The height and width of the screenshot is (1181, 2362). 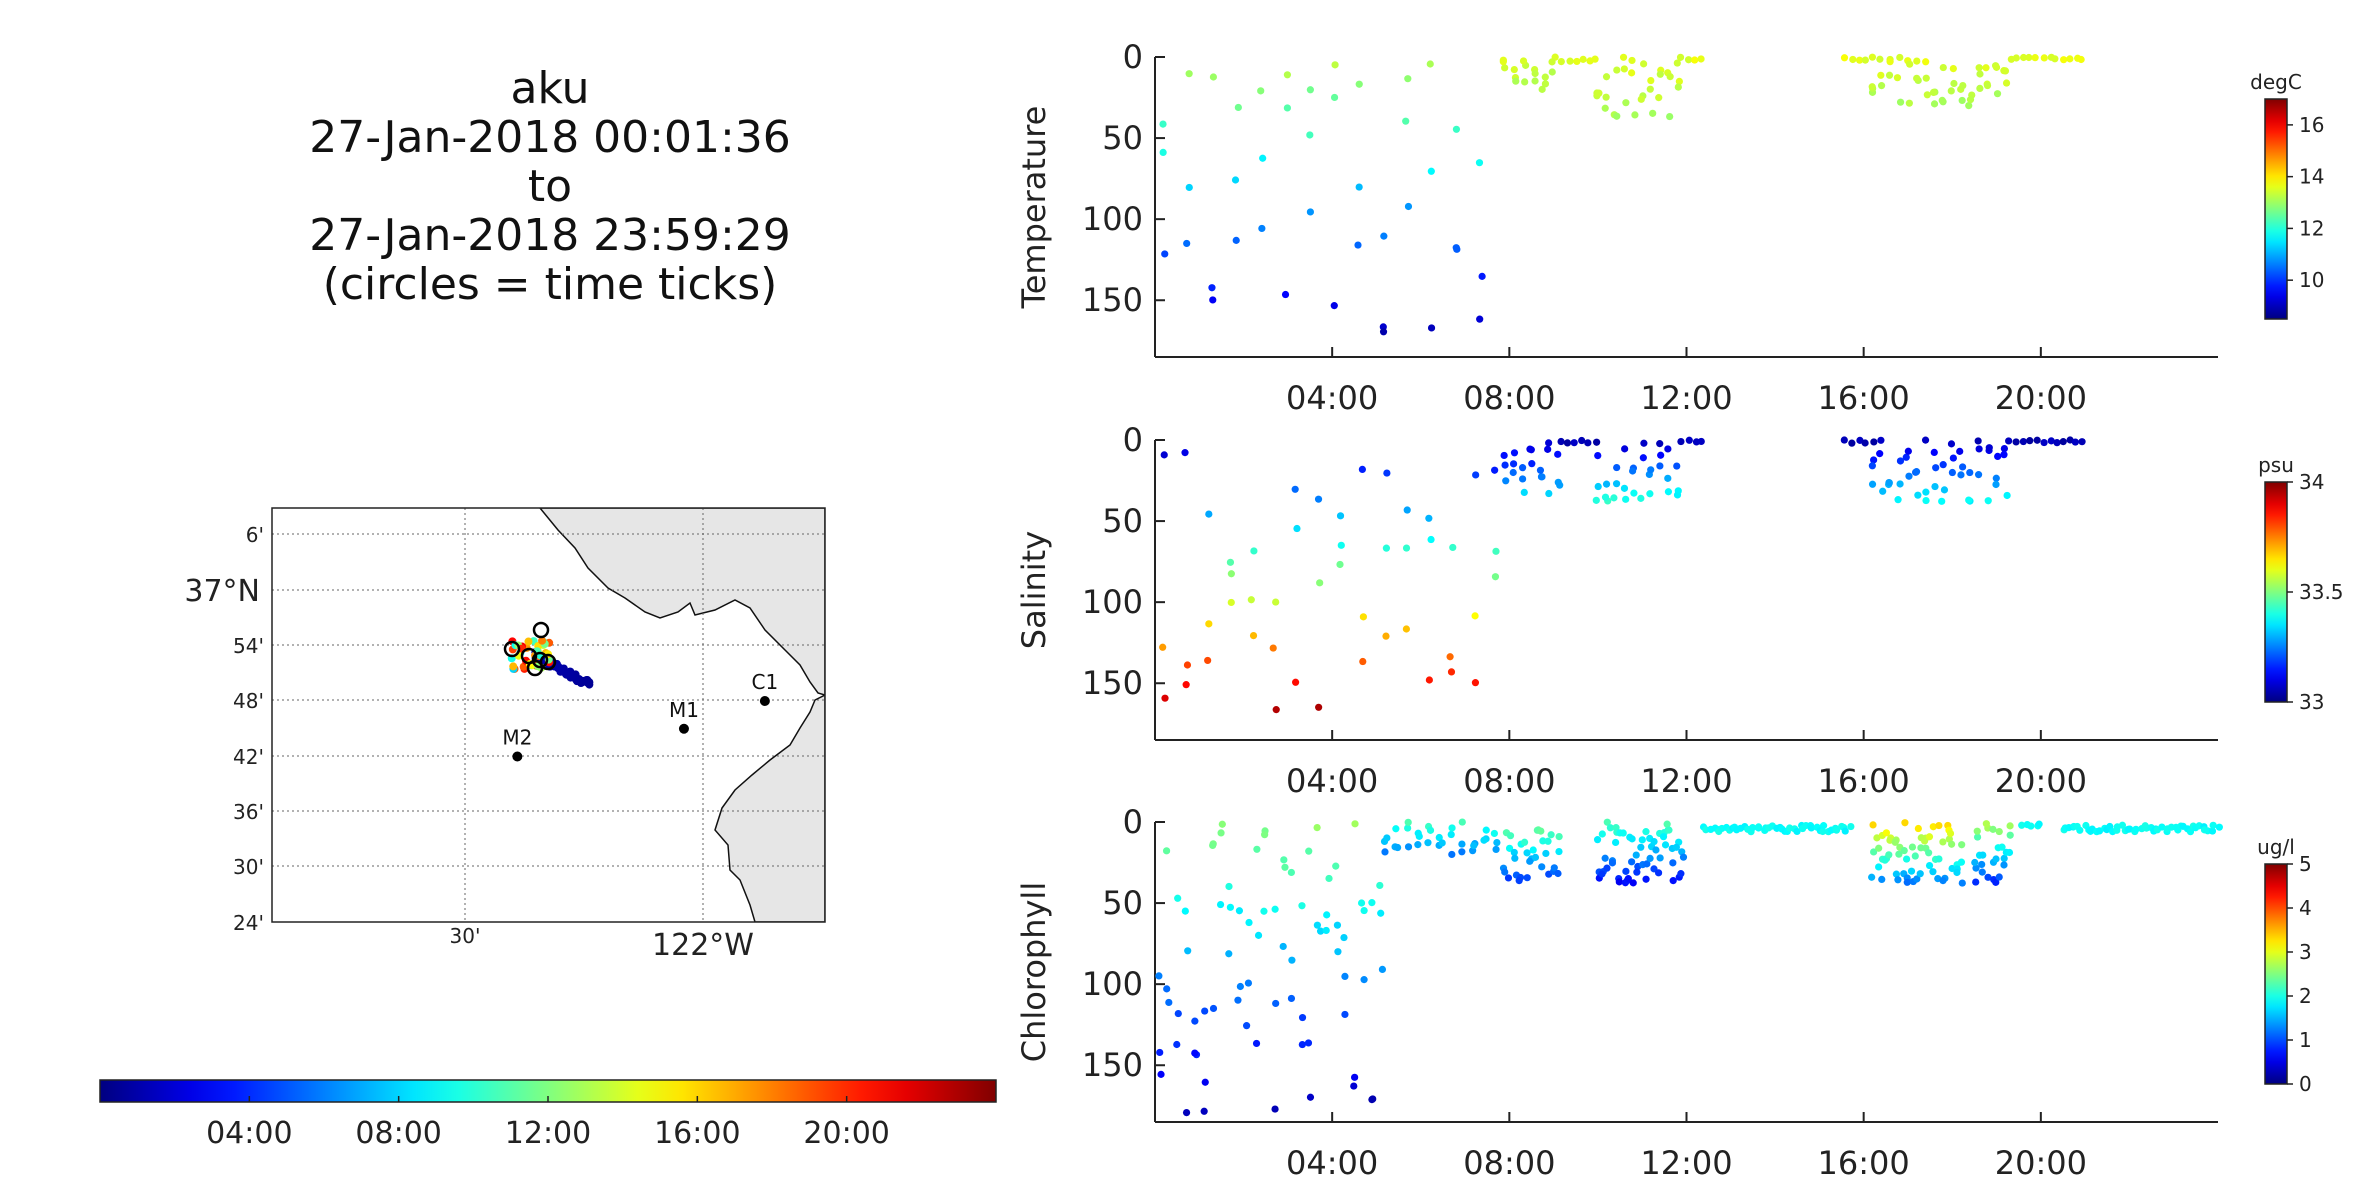 What do you see at coordinates (248, 757) in the screenshot?
I see `lat-tick-label: 42'` at bounding box center [248, 757].